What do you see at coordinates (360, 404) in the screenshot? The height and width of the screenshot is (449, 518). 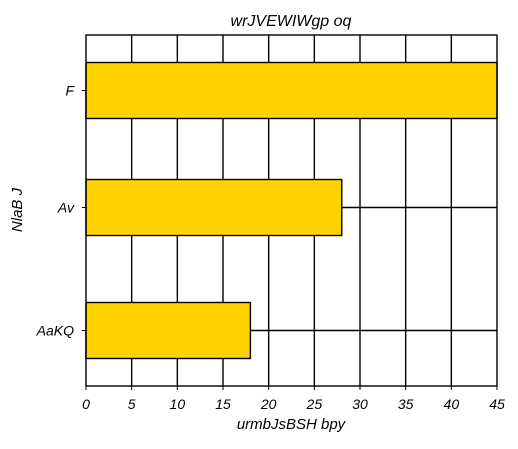 I see `x-tick-label-30: 30` at bounding box center [360, 404].